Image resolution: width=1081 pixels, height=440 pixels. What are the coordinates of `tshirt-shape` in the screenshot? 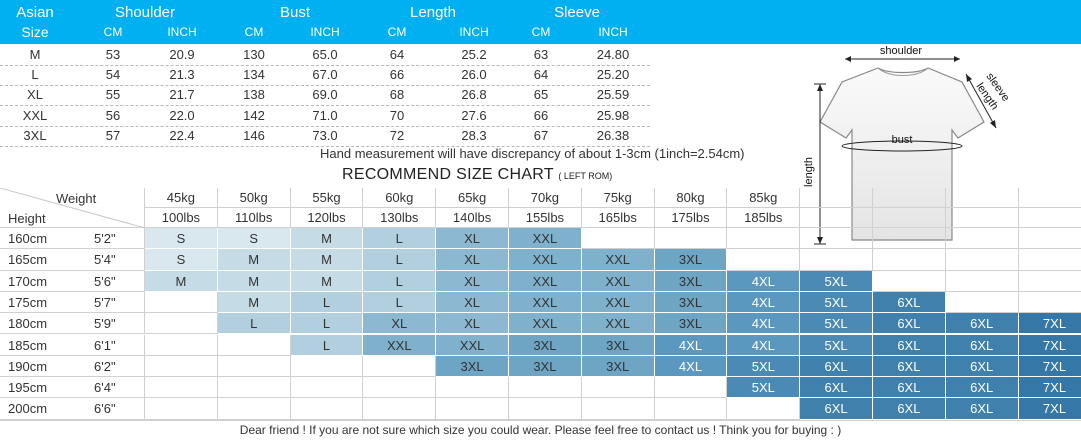 It's located at (902, 154).